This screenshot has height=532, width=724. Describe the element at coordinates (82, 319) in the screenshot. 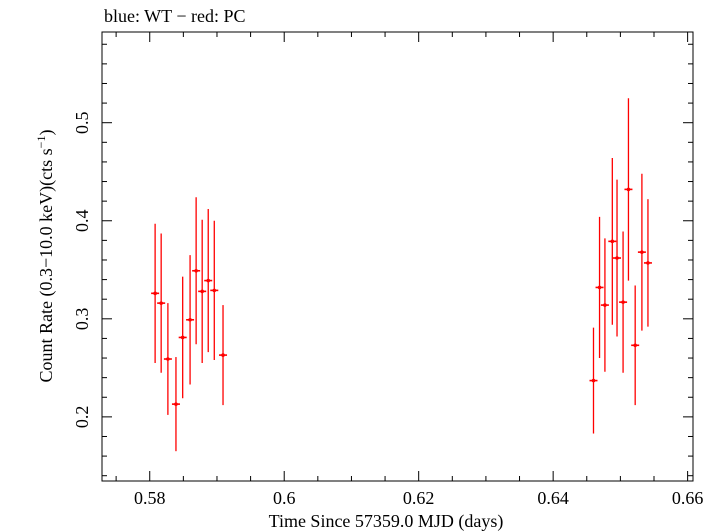

I see `y-tick-label: 0.3` at that location.